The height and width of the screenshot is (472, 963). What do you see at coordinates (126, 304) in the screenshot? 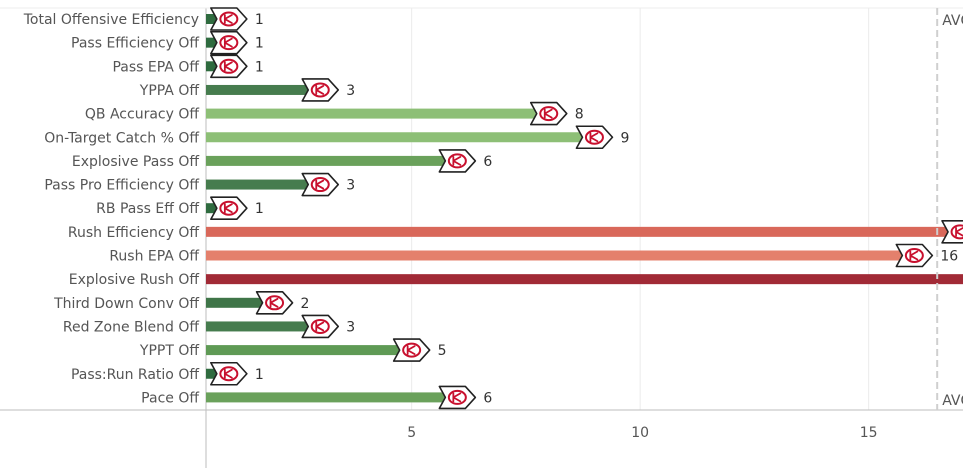
I see `category-label: Third Down Conv Off` at bounding box center [126, 304].